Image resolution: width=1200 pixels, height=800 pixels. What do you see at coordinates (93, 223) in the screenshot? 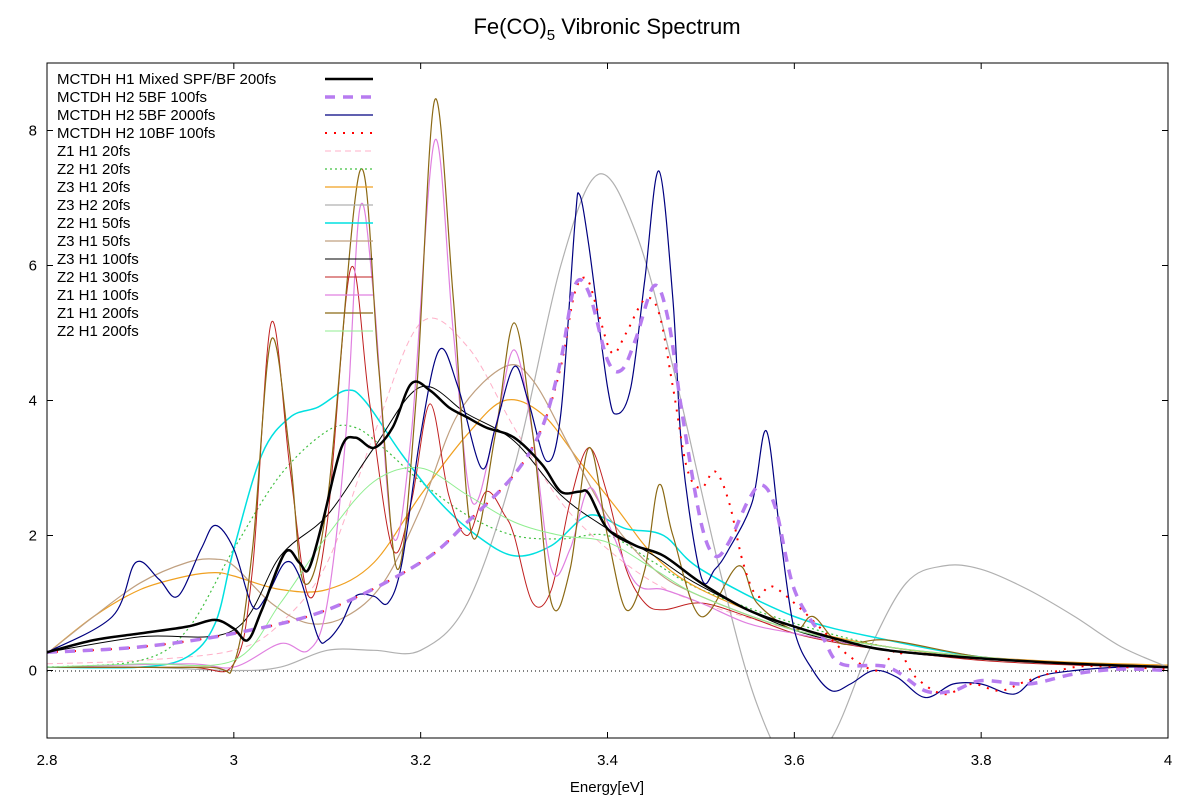
I see `legend-entry-label: Z2 H1 50fs` at bounding box center [93, 223].